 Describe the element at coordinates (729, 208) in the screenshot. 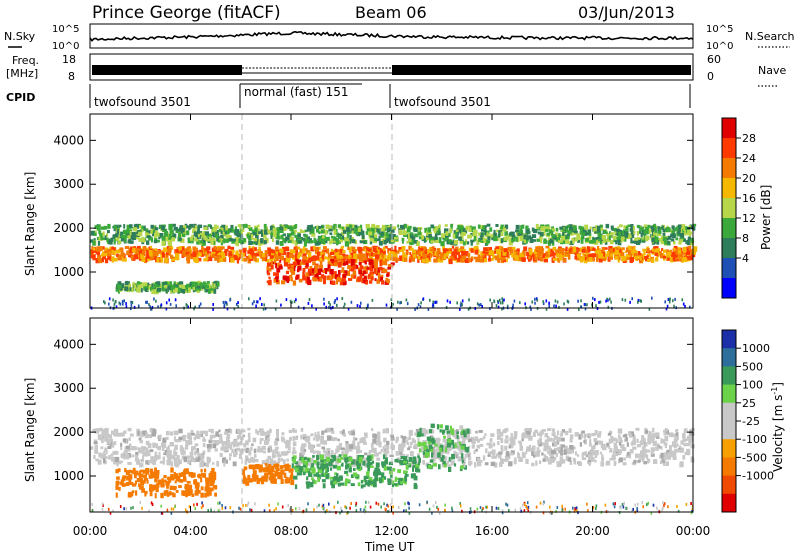

I see `colorbar-cell` at that location.